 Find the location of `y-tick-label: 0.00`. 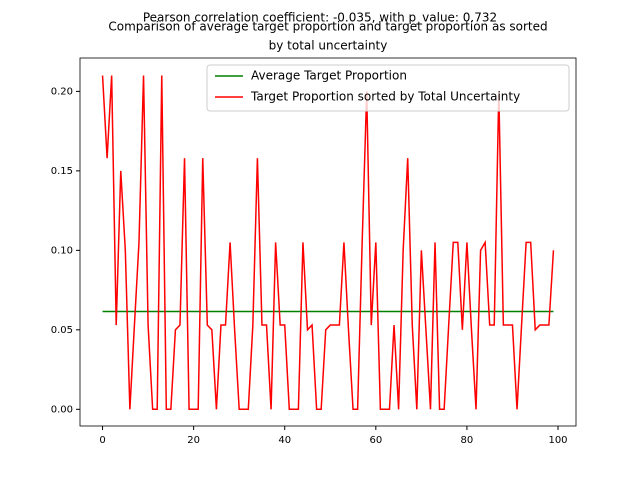

y-tick-label: 0.00 is located at coordinates (62, 409).